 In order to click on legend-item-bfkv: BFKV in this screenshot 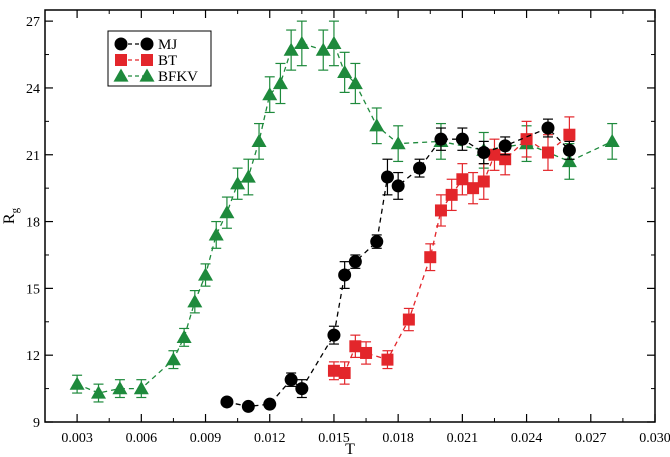, I will do `click(155, 76)`.